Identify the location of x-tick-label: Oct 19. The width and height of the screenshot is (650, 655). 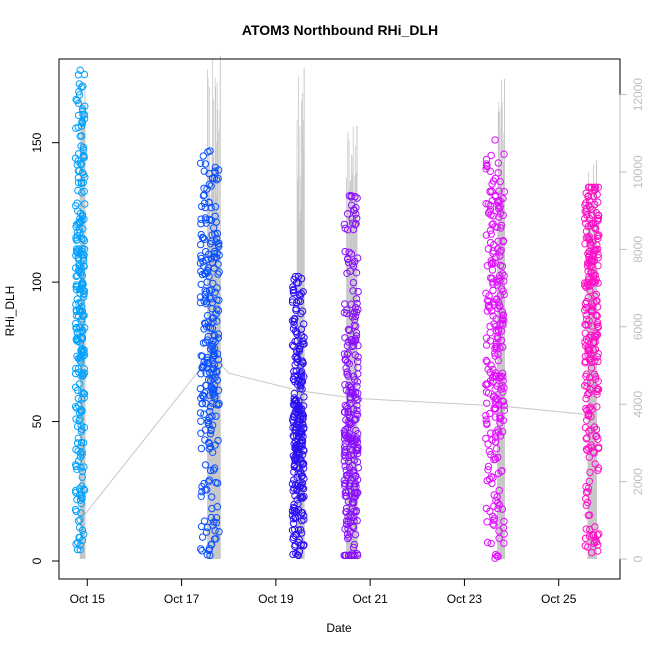
(276, 599).